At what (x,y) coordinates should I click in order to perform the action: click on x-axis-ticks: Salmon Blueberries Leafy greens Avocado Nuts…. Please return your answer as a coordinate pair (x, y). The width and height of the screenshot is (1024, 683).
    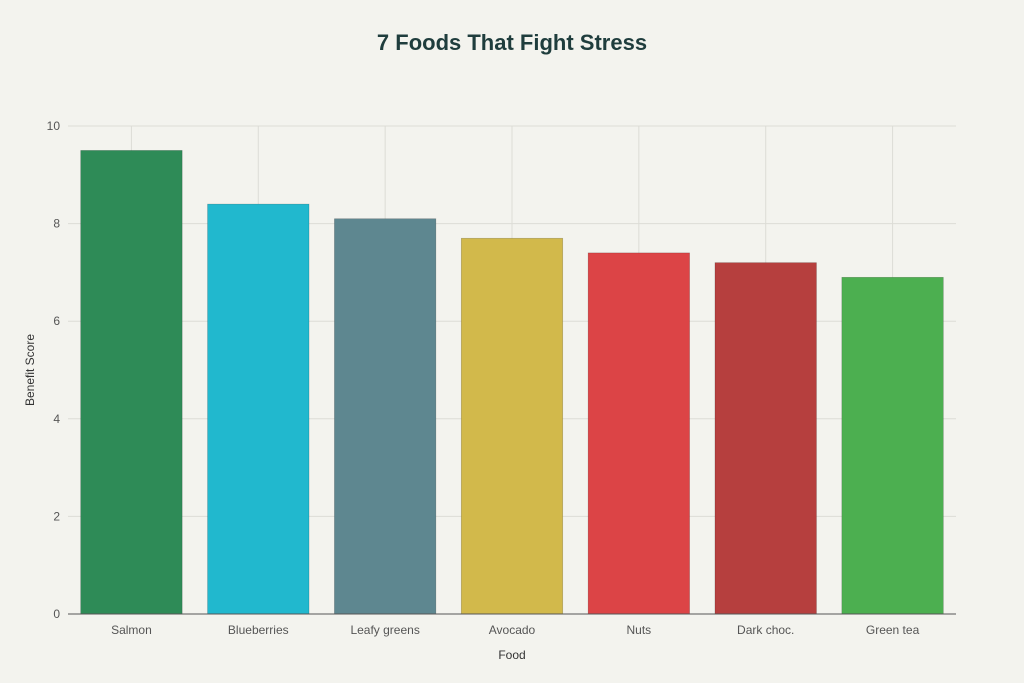
    Looking at the image, I should click on (515, 630).